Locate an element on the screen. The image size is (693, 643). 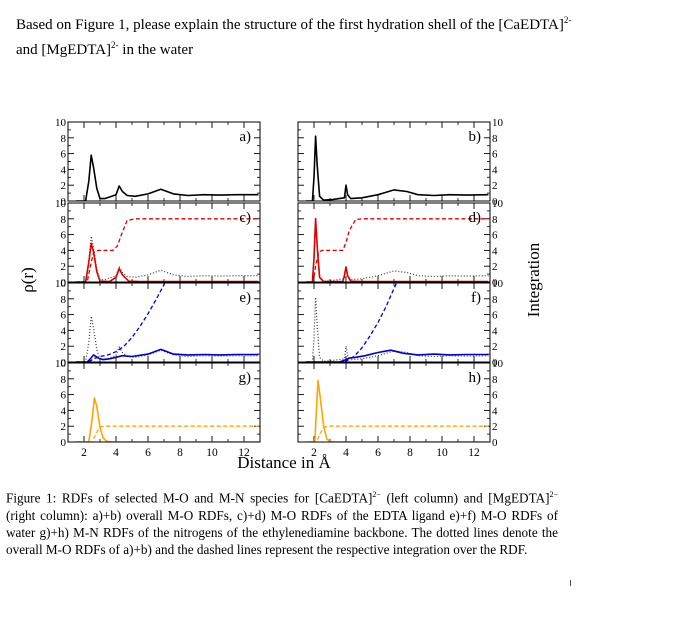
series-m-n-rdf is located at coordinates (167, 419).